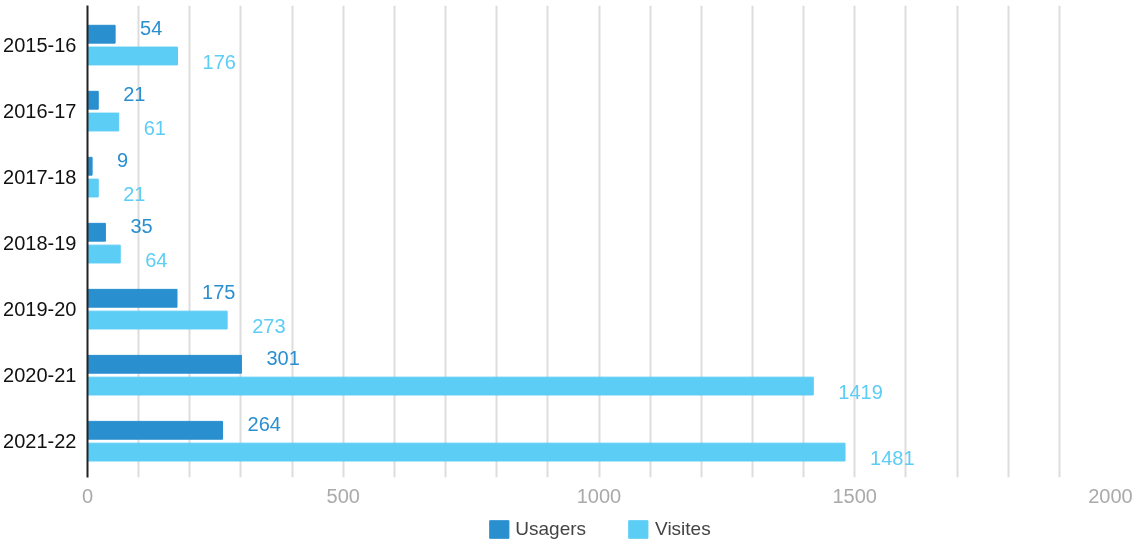 This screenshot has height=559, width=1143. Describe the element at coordinates (854, 495) in the screenshot. I see `x-tick-label: 1500` at that location.